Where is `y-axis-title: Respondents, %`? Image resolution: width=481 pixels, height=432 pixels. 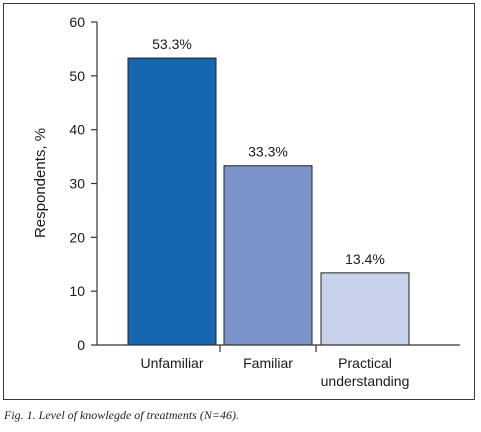 y-axis-title: Respondents, % is located at coordinates (40, 183).